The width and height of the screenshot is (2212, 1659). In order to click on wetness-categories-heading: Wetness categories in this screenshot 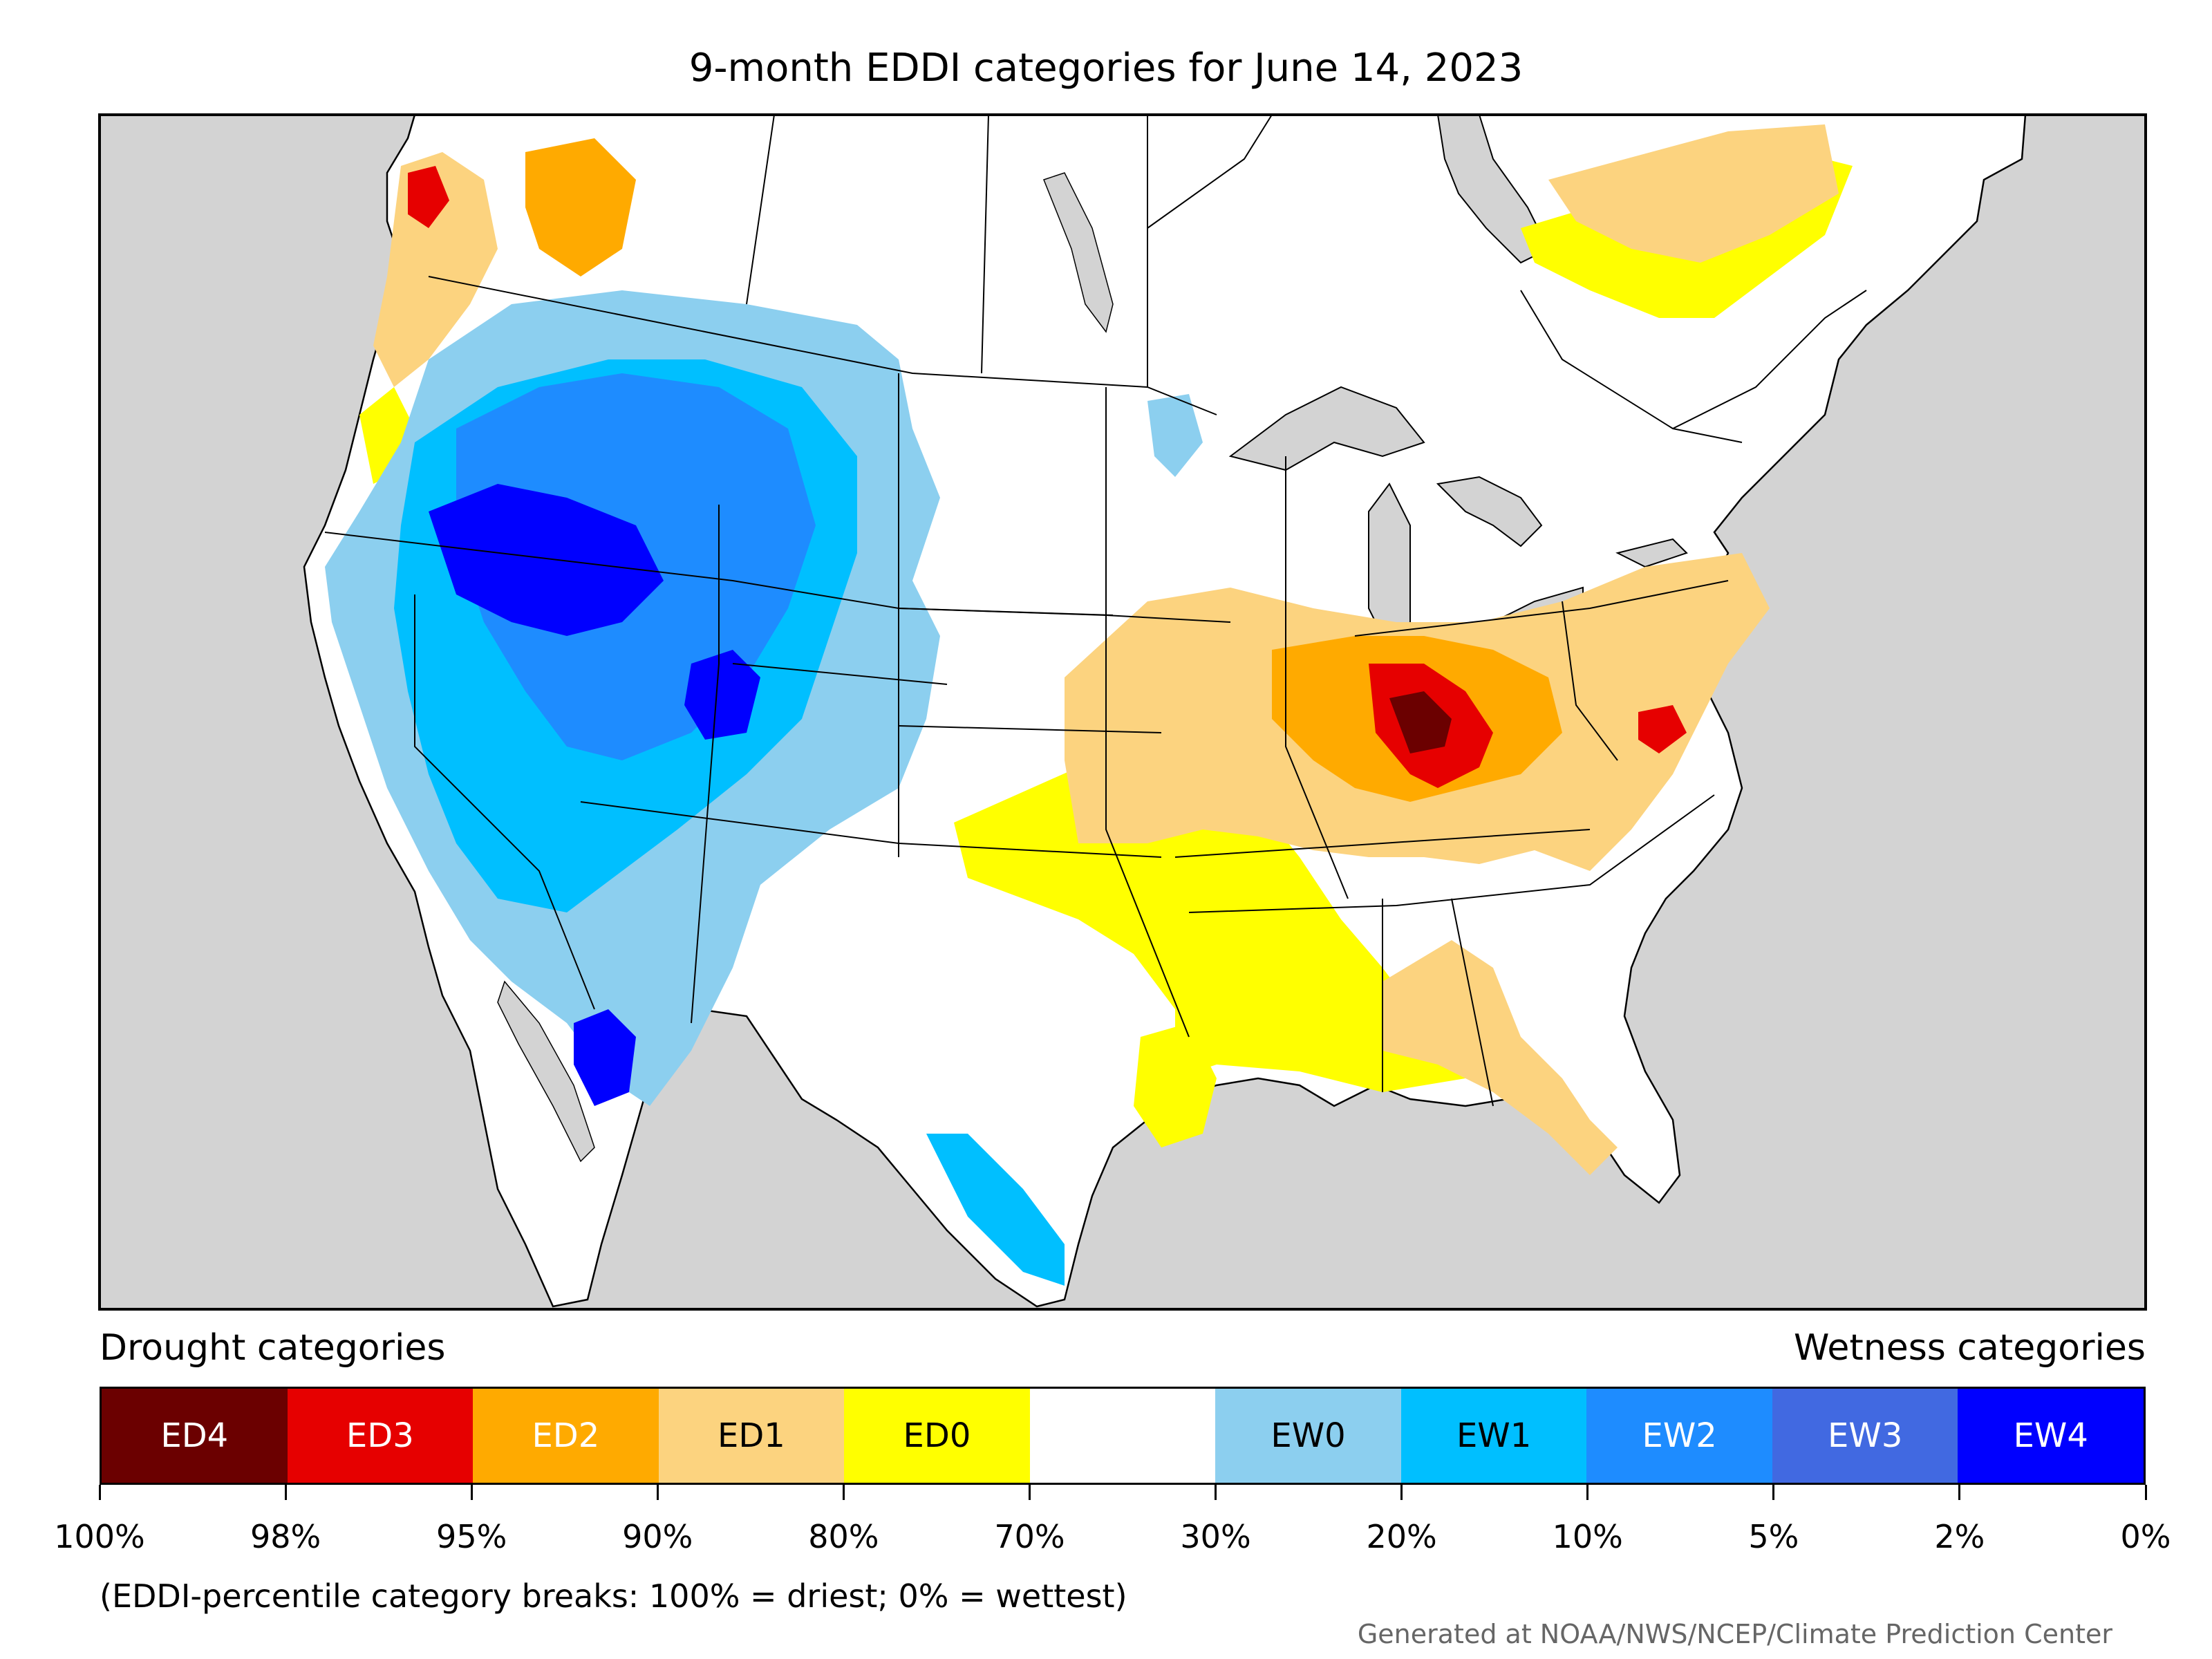, I will do `click(1970, 1348)`.